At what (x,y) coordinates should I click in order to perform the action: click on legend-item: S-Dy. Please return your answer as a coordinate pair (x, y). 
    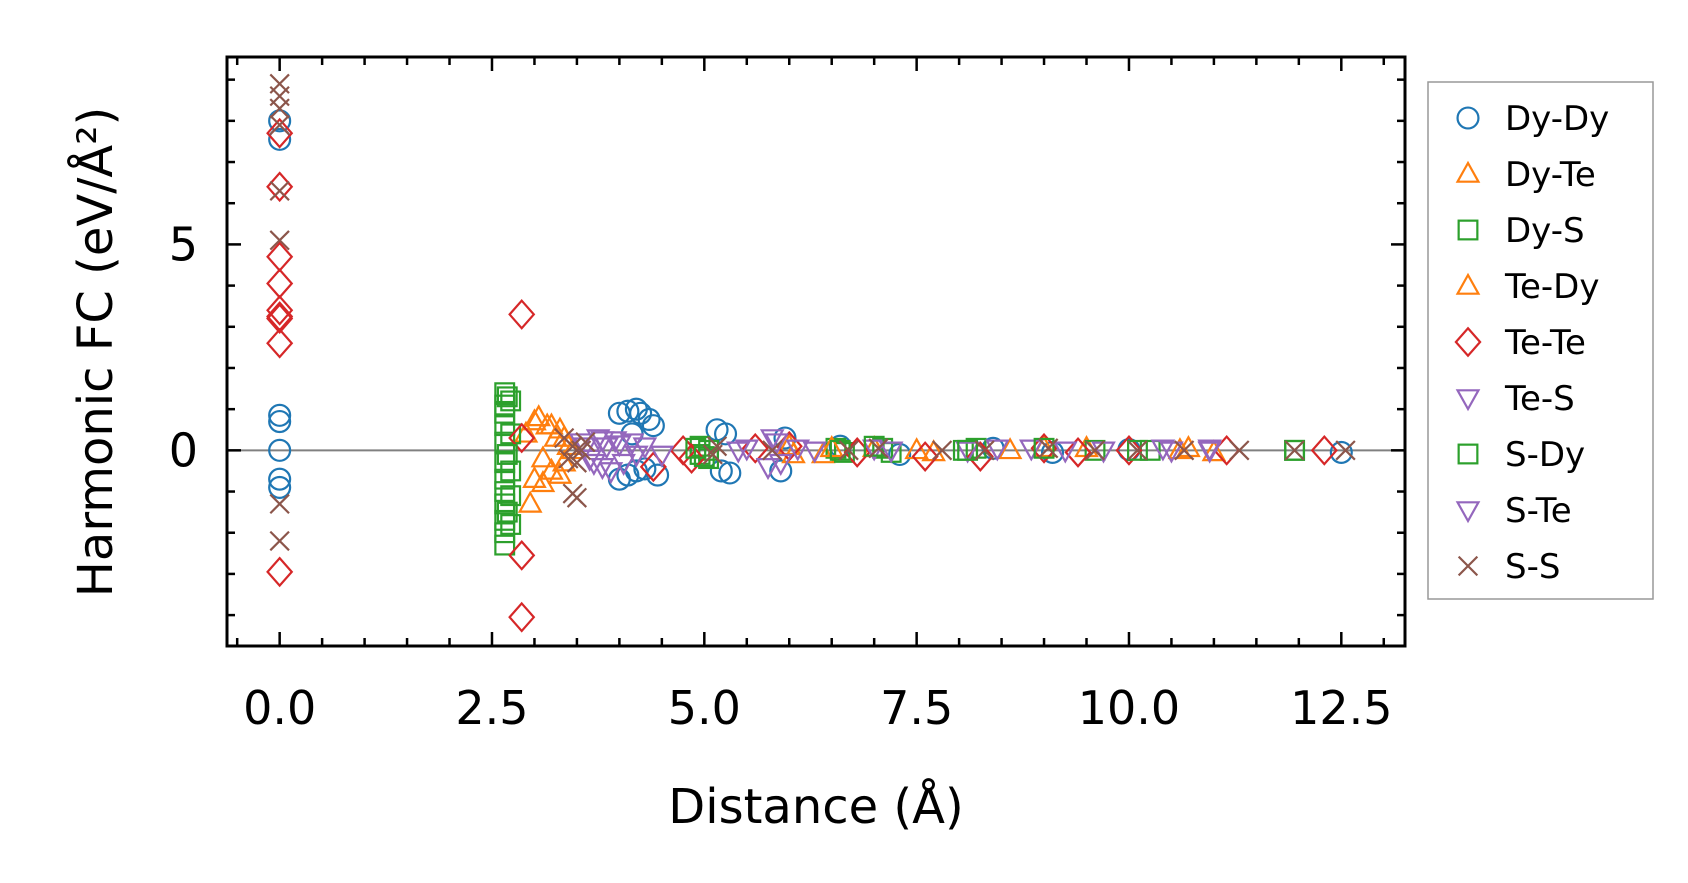
    Looking at the image, I should click on (1521, 455).